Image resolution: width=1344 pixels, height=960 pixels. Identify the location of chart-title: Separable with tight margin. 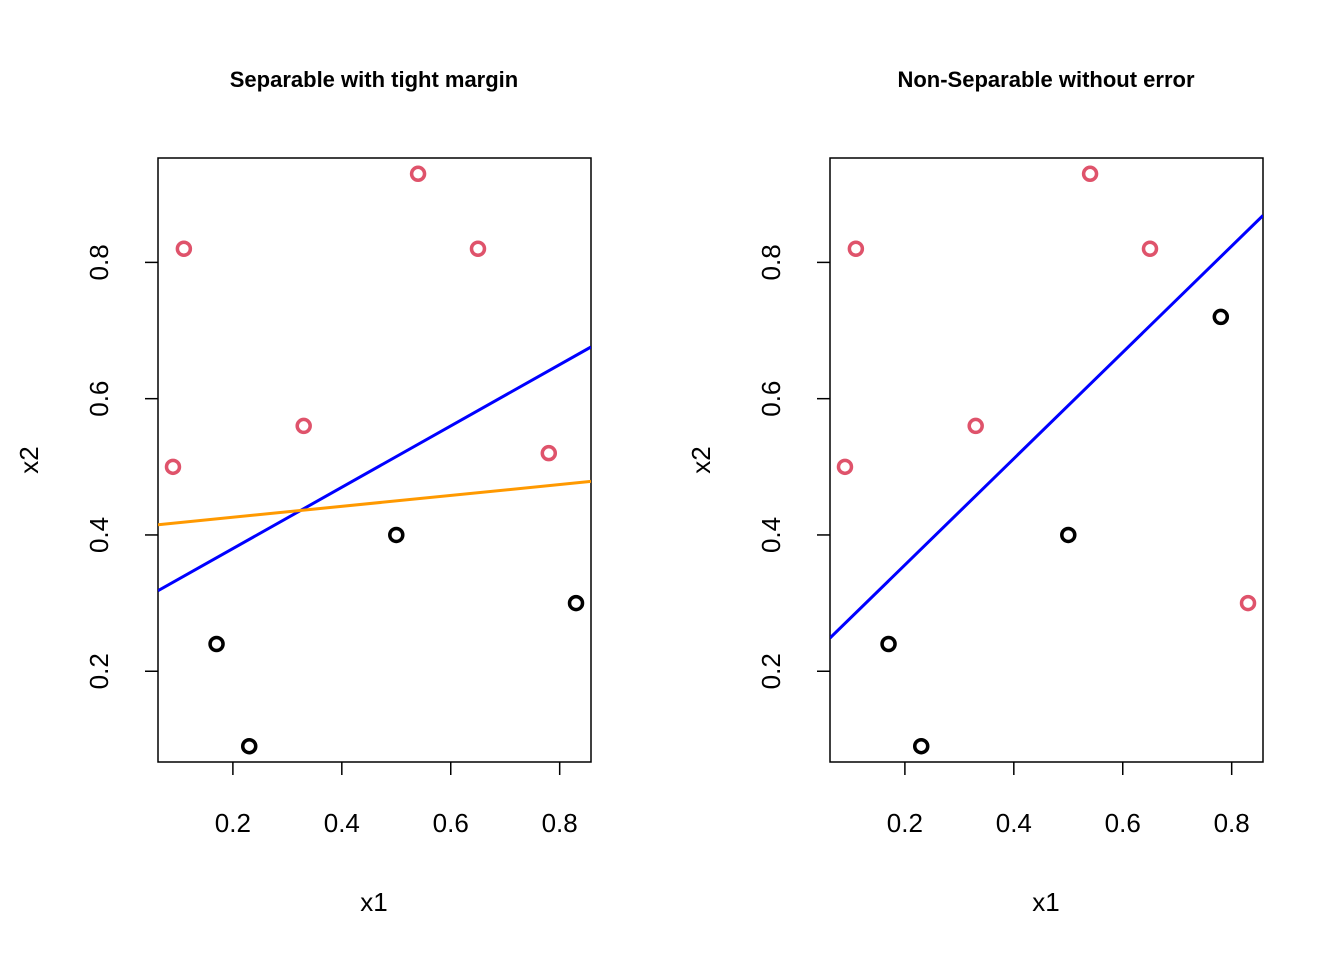
(374, 79).